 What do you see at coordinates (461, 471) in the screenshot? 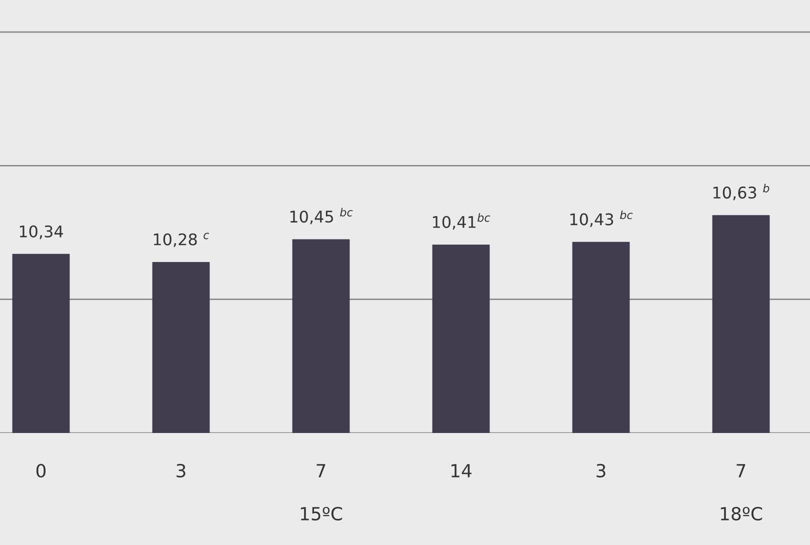
I see `x-tick-label: 14` at bounding box center [461, 471].